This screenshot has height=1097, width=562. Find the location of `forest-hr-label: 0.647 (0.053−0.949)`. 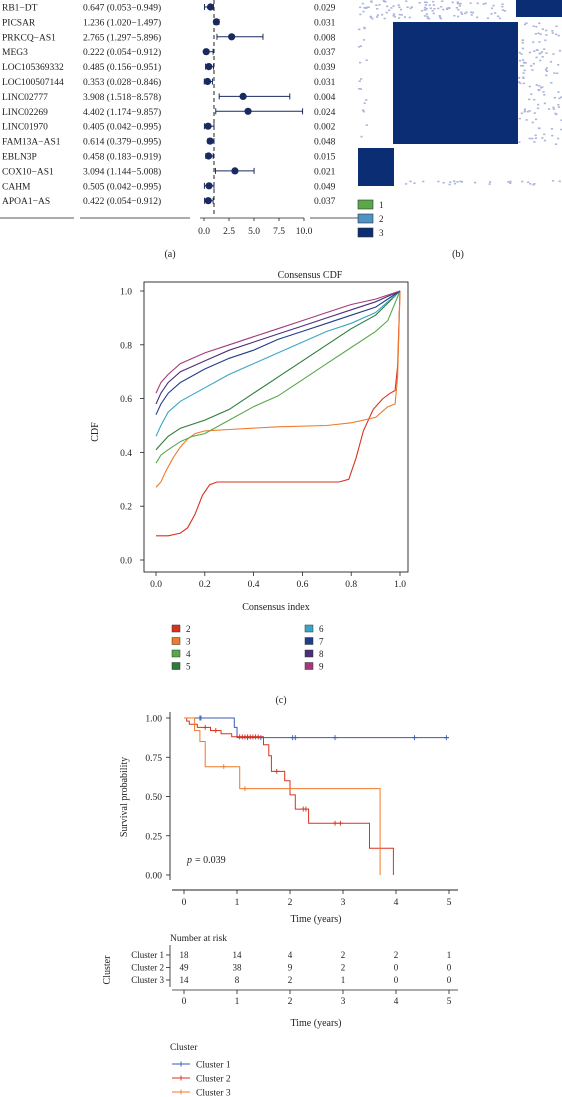

forest-hr-label: 0.647 (0.053−0.949) is located at coordinates (122, 8).